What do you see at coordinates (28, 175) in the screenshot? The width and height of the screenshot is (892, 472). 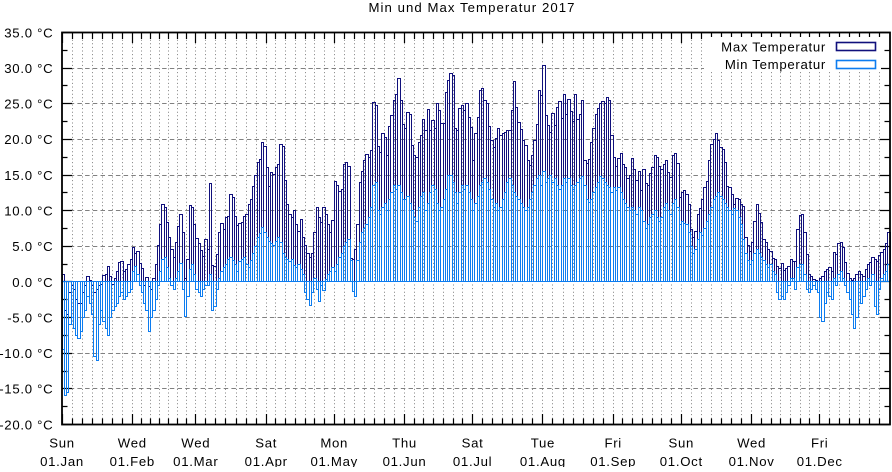 I see `svg-text: 15.0 °C` at bounding box center [28, 175].